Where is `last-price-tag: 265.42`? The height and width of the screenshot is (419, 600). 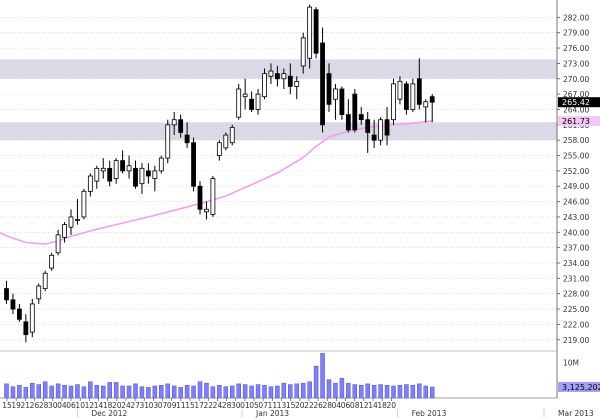
last-price-tag: 265.42 is located at coordinates (576, 102).